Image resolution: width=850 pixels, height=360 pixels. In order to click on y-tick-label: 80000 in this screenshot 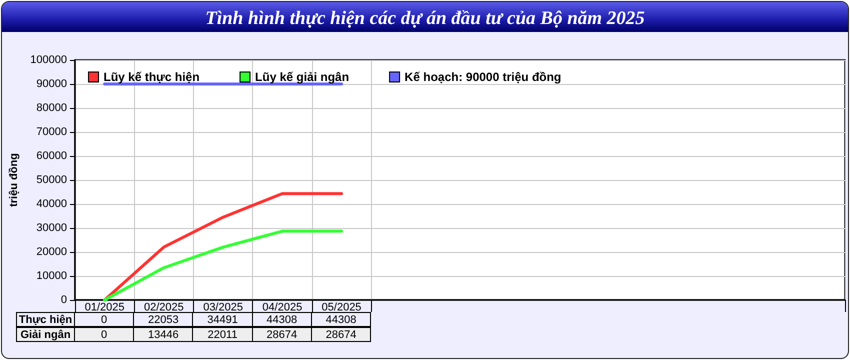, I will do `click(51, 108)`.